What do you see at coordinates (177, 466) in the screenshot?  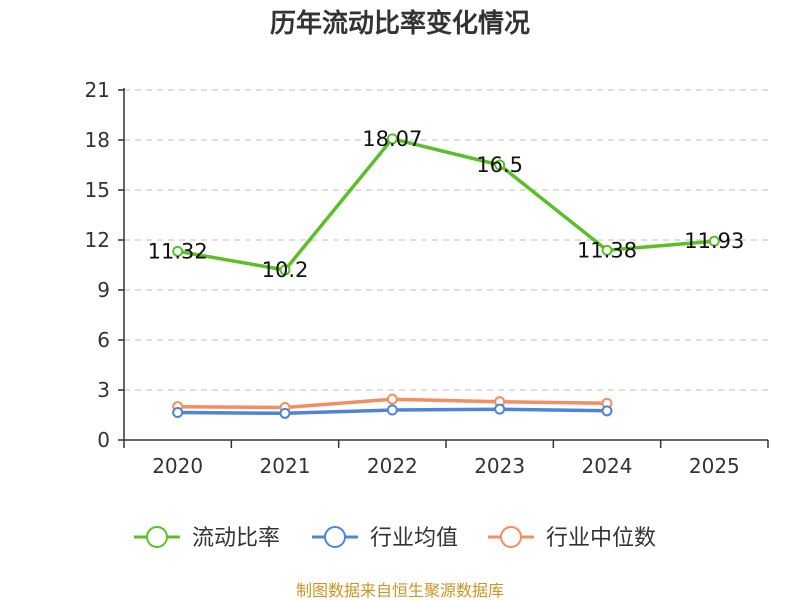 I see `x-tick-label: 2020` at bounding box center [177, 466].